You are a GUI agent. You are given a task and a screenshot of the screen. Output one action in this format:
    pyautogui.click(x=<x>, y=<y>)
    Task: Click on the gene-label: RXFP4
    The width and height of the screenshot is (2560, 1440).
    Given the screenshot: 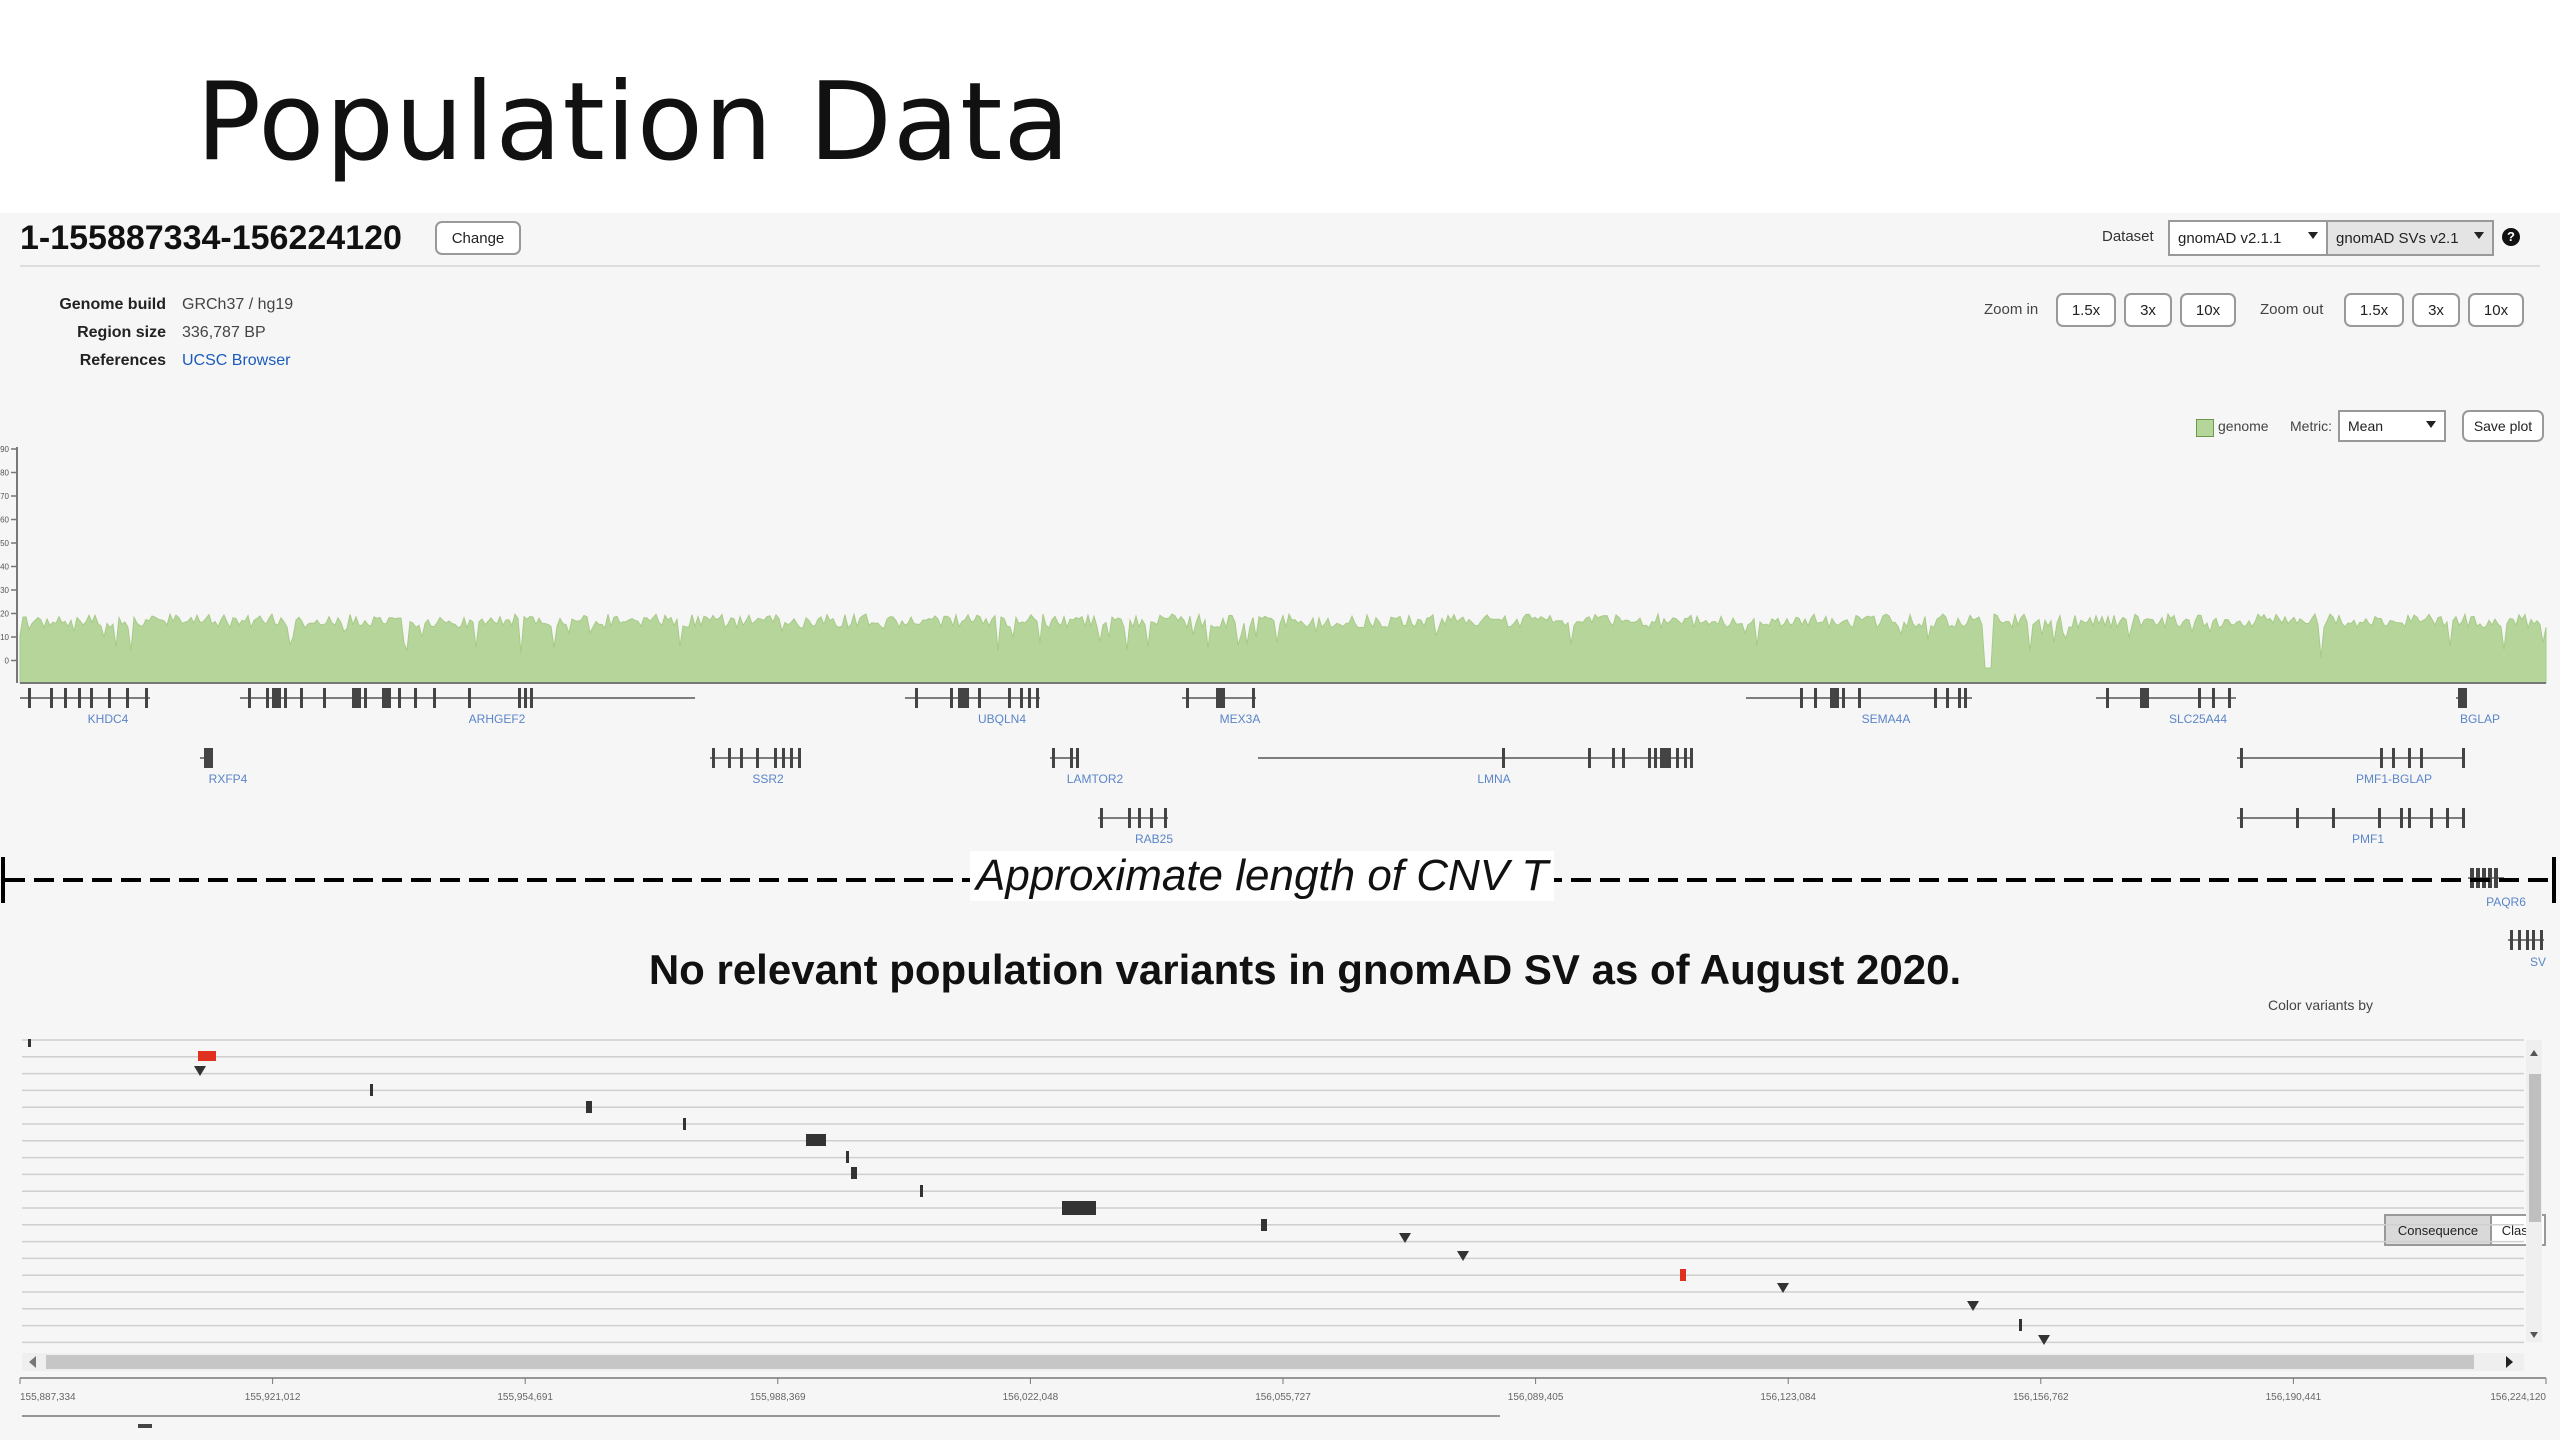 What is the action you would take?
    pyautogui.click(x=228, y=779)
    